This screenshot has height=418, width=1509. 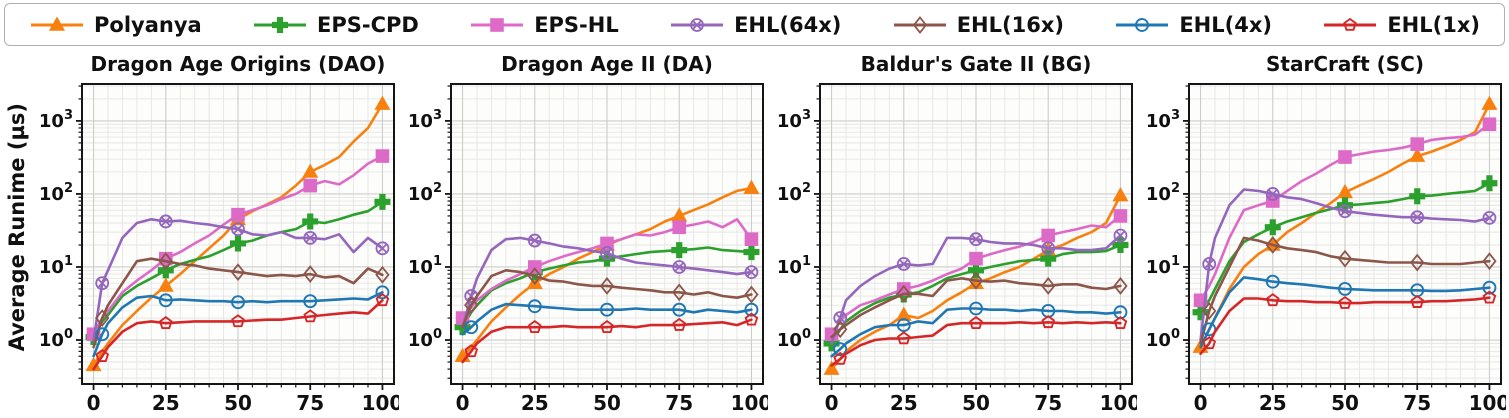 What do you see at coordinates (1010, 24) in the screenshot?
I see `legend-label: EHL(16x)` at bounding box center [1010, 24].